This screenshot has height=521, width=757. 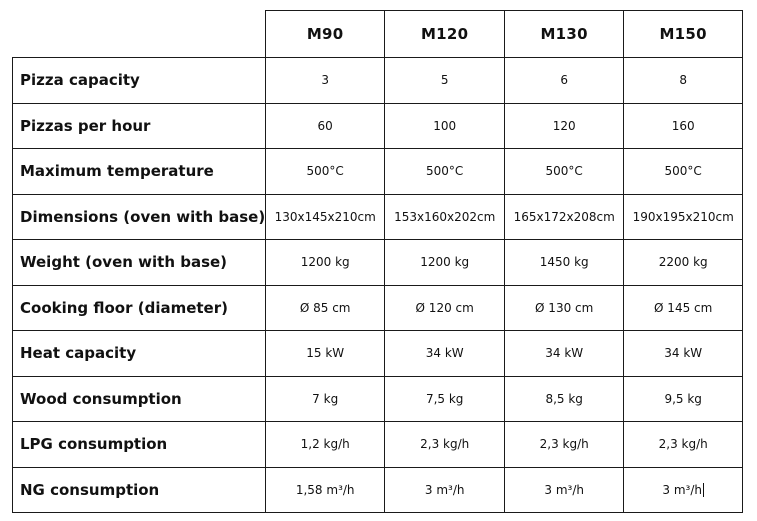 I want to click on row-label: Maximum temperature, so click(x=139, y=171).